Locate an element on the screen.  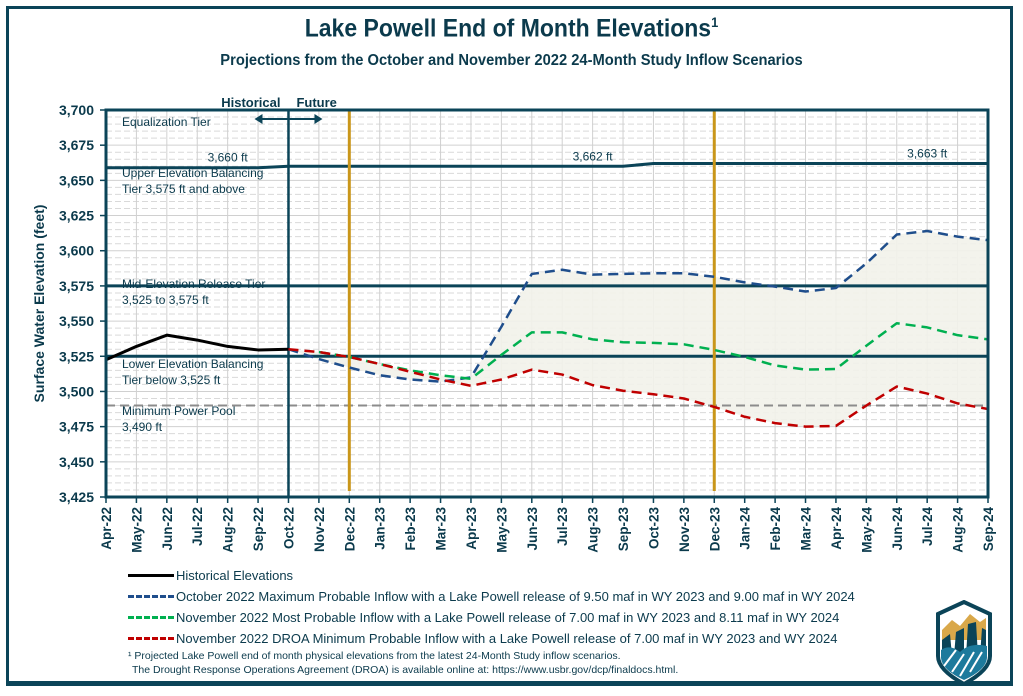
x-tick-label: Jul-23 is located at coordinates (562, 527).